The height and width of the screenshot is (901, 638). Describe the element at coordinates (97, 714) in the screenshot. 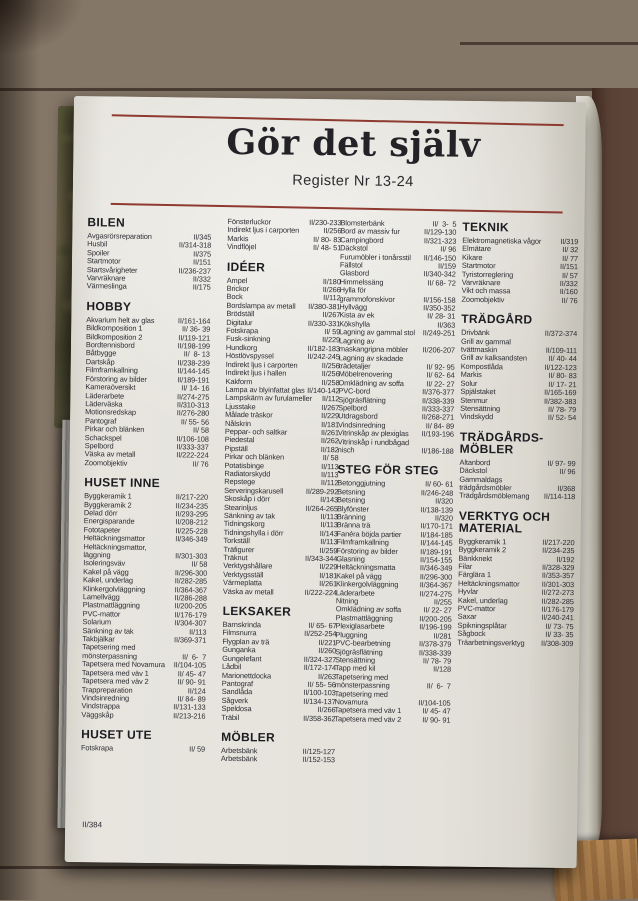

I see `entry-label: Väggskåp` at that location.